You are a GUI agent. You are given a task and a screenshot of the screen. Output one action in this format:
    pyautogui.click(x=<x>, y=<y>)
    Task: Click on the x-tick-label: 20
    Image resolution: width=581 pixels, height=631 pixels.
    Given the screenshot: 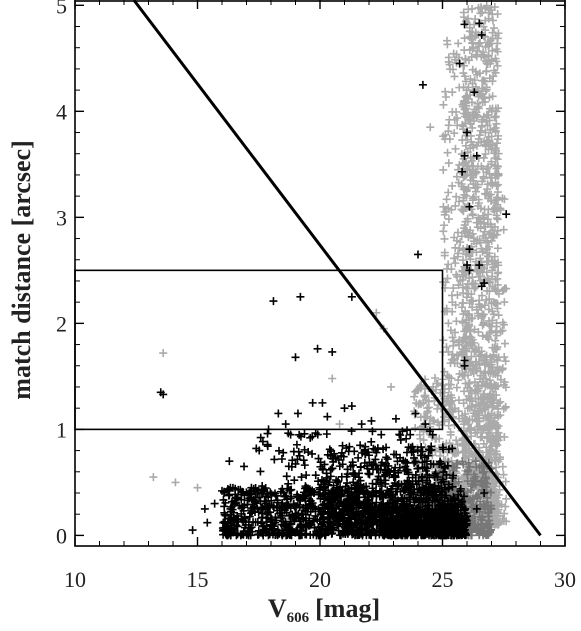 What is the action you would take?
    pyautogui.click(x=320, y=579)
    